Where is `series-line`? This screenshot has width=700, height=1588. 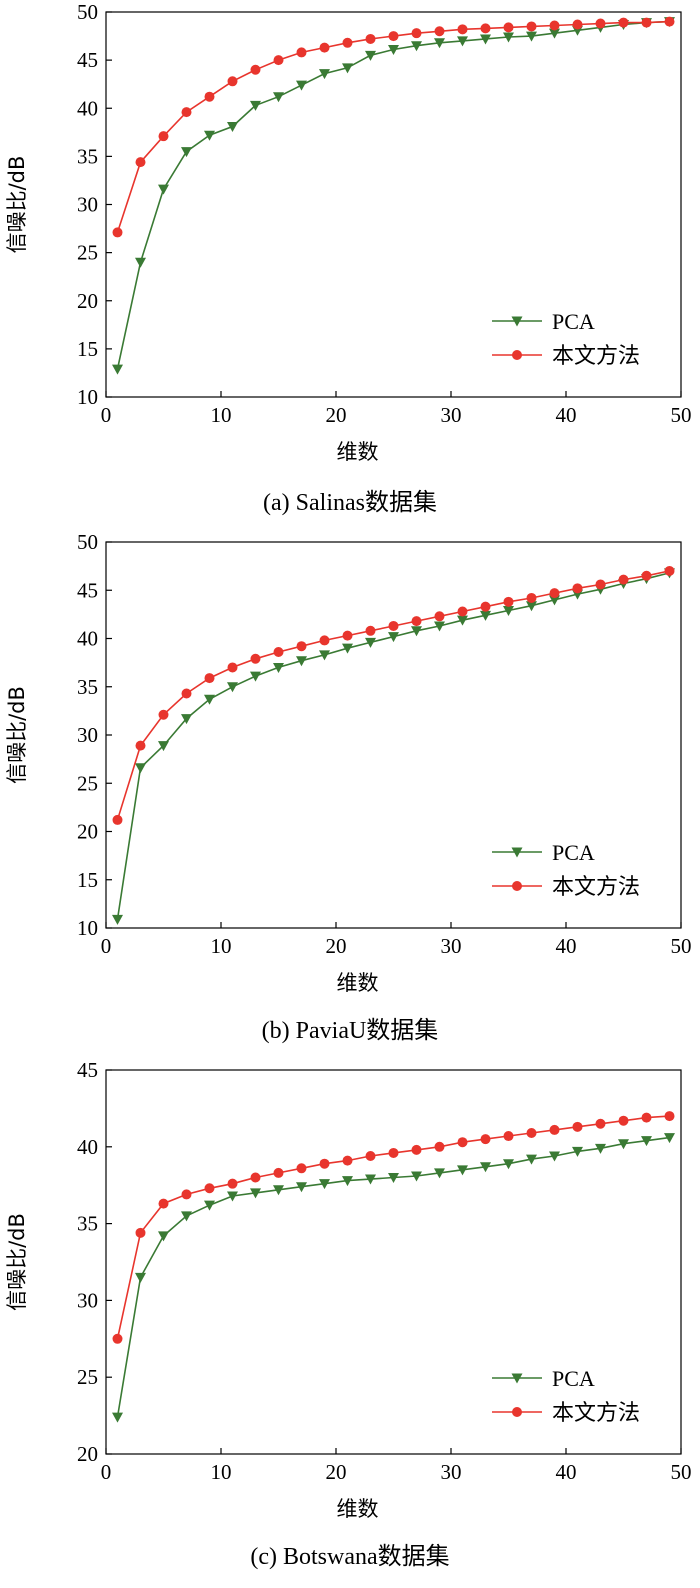
series-line is located at coordinates (393, 695).